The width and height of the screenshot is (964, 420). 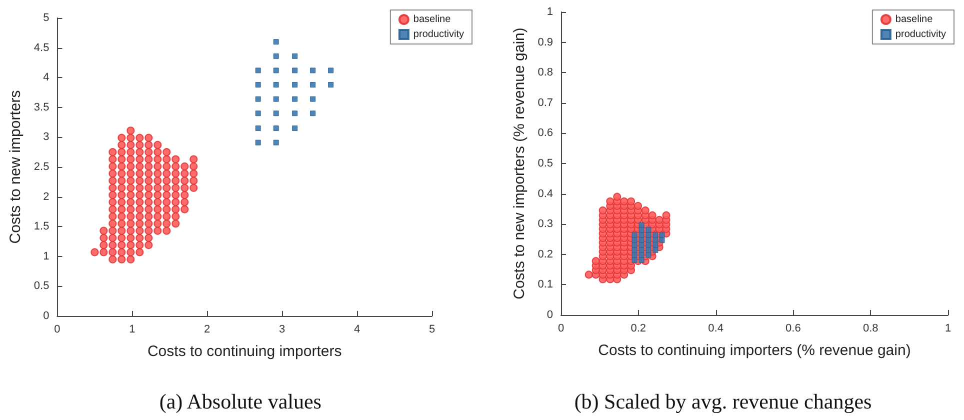 What do you see at coordinates (545, 72) in the screenshot?
I see `y-tick-label: 0.8` at bounding box center [545, 72].